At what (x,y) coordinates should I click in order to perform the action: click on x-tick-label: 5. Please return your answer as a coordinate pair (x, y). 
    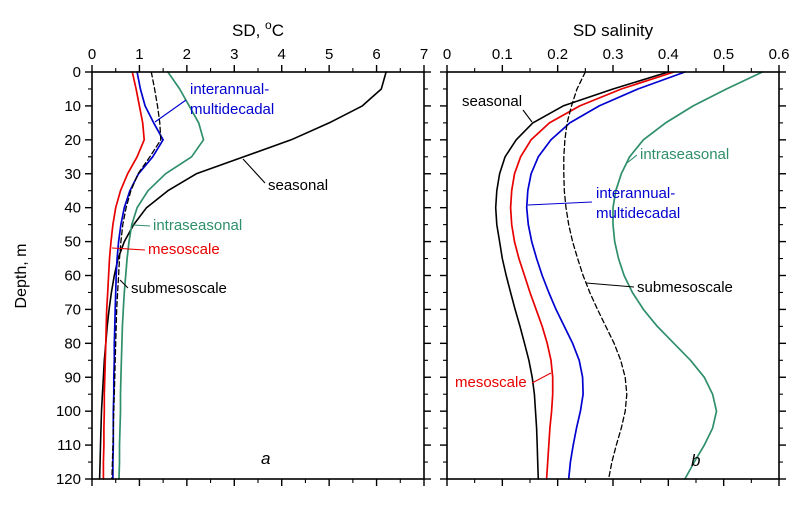
    Looking at the image, I should click on (329, 54).